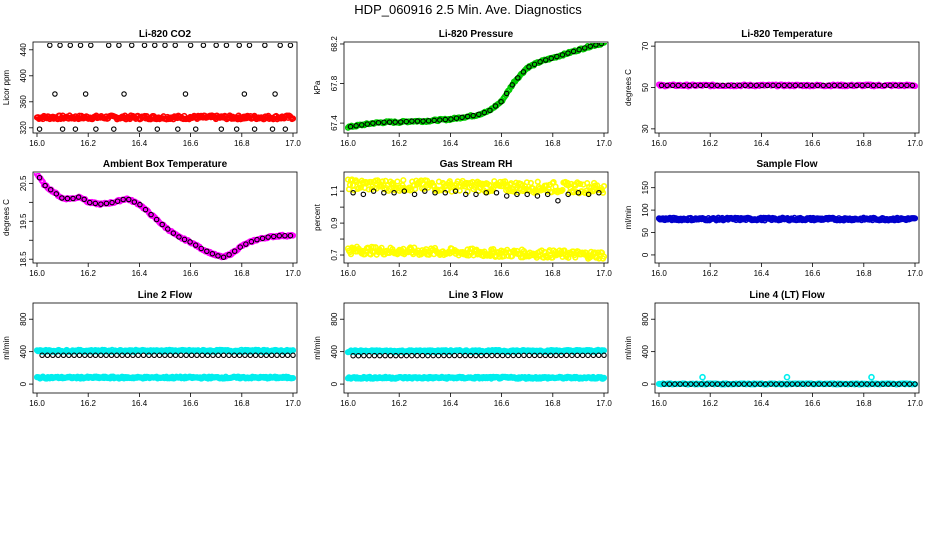  Describe the element at coordinates (762, 273) in the screenshot. I see `x-tick-label: 16.4` at that location.